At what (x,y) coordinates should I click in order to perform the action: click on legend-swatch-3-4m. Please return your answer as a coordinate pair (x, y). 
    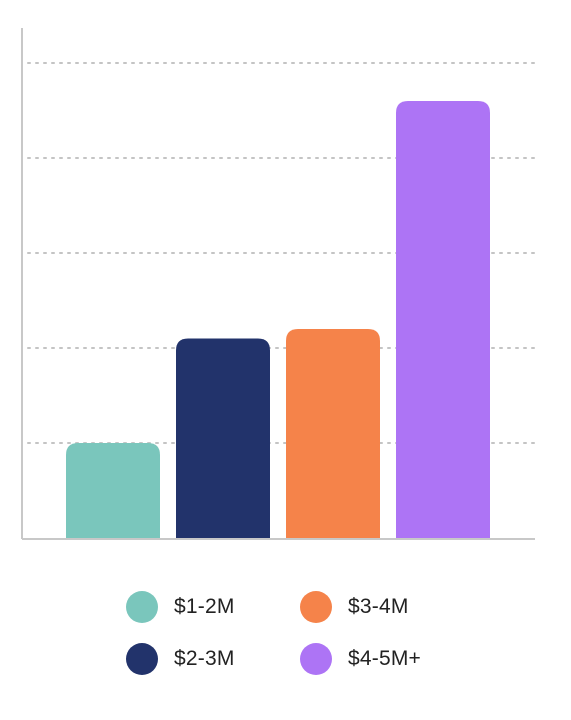
    Looking at the image, I should click on (316, 607).